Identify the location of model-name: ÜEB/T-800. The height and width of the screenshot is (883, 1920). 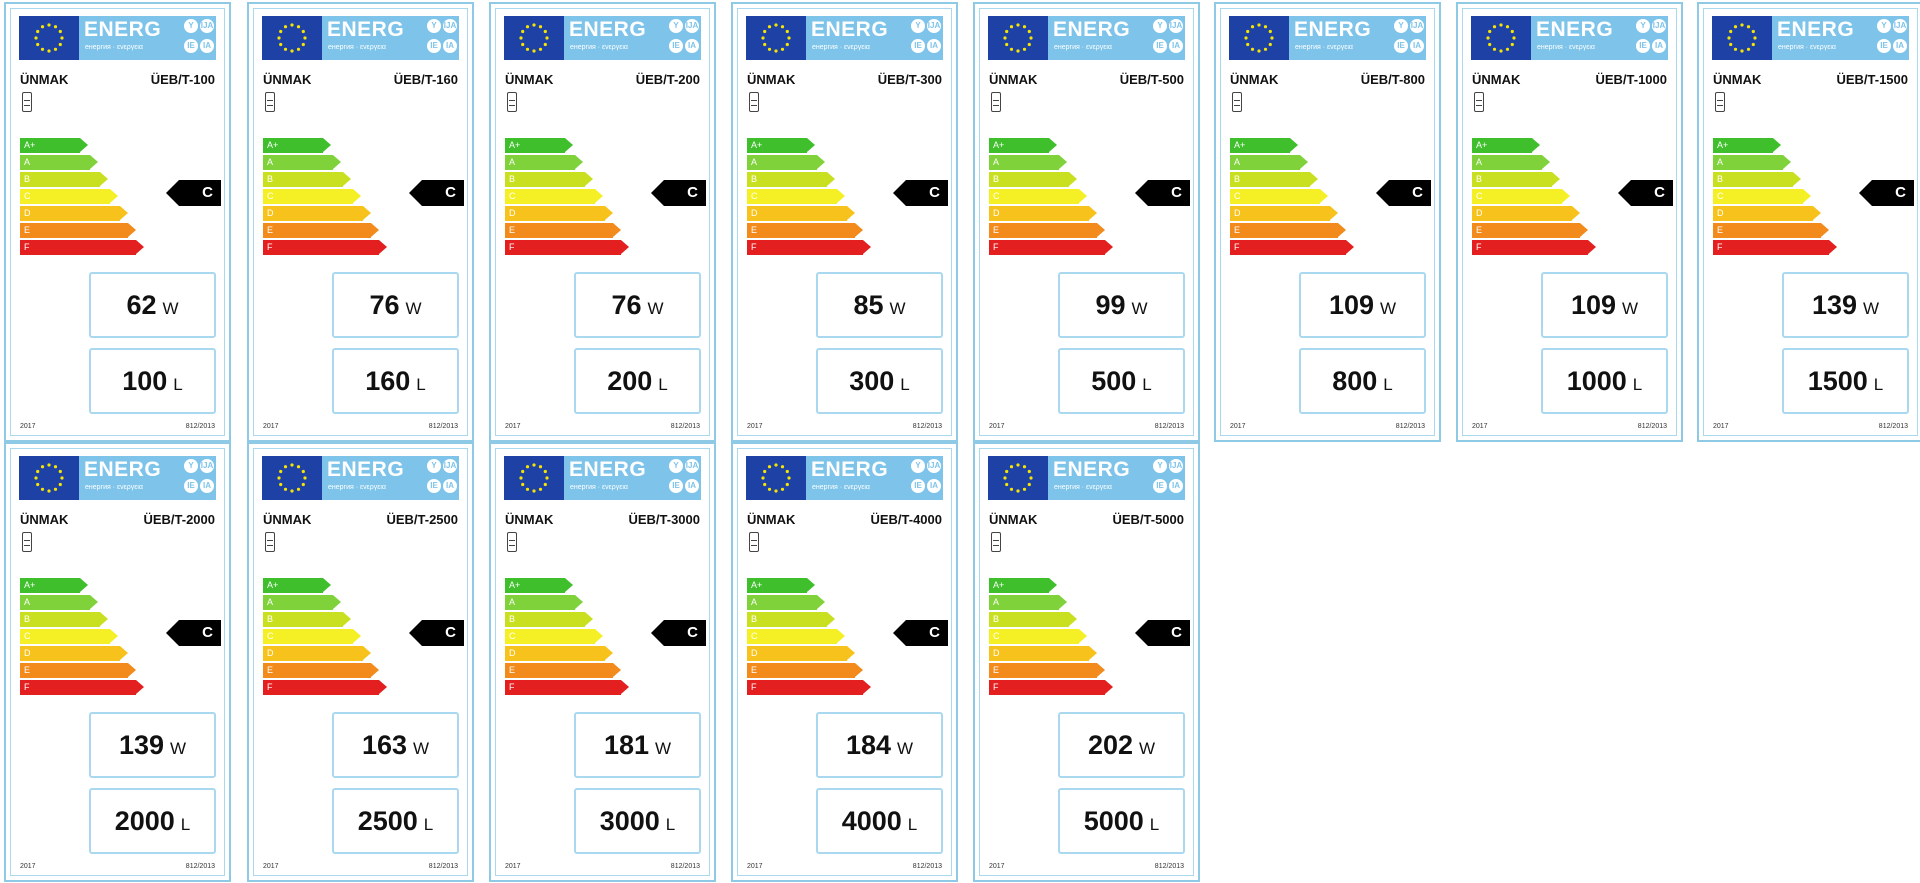
(1392, 79).